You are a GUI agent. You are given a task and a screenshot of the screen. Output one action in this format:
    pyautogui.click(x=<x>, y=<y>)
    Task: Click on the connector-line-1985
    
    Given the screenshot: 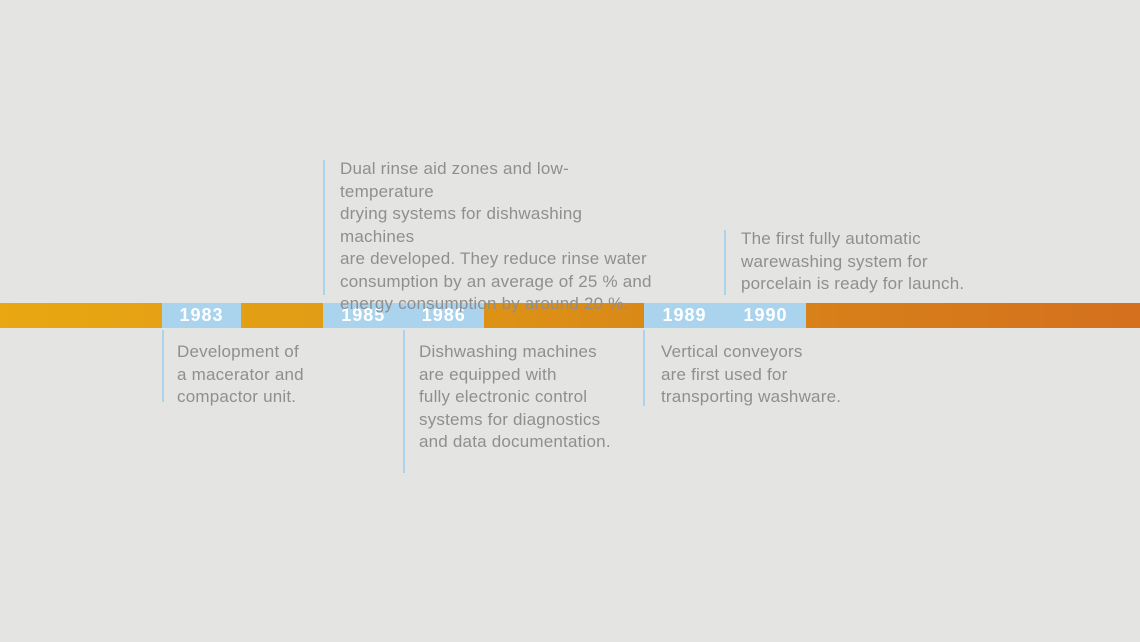 What is the action you would take?
    pyautogui.click(x=324, y=227)
    